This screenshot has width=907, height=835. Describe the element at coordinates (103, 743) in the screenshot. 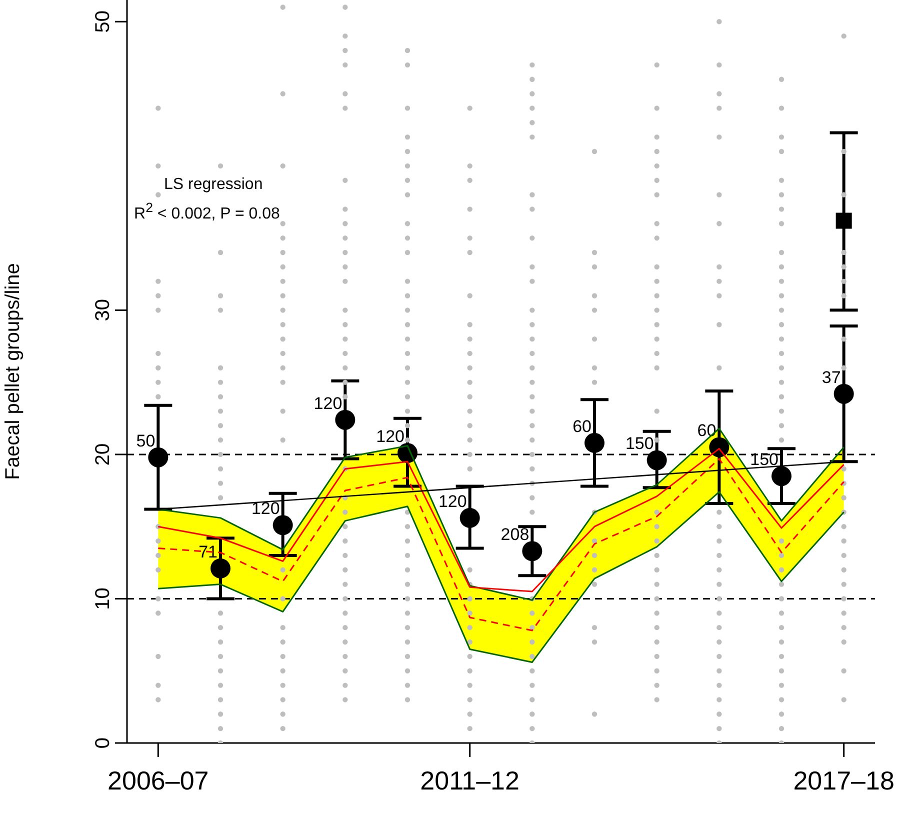

I see `y-tick-label: 0` at that location.